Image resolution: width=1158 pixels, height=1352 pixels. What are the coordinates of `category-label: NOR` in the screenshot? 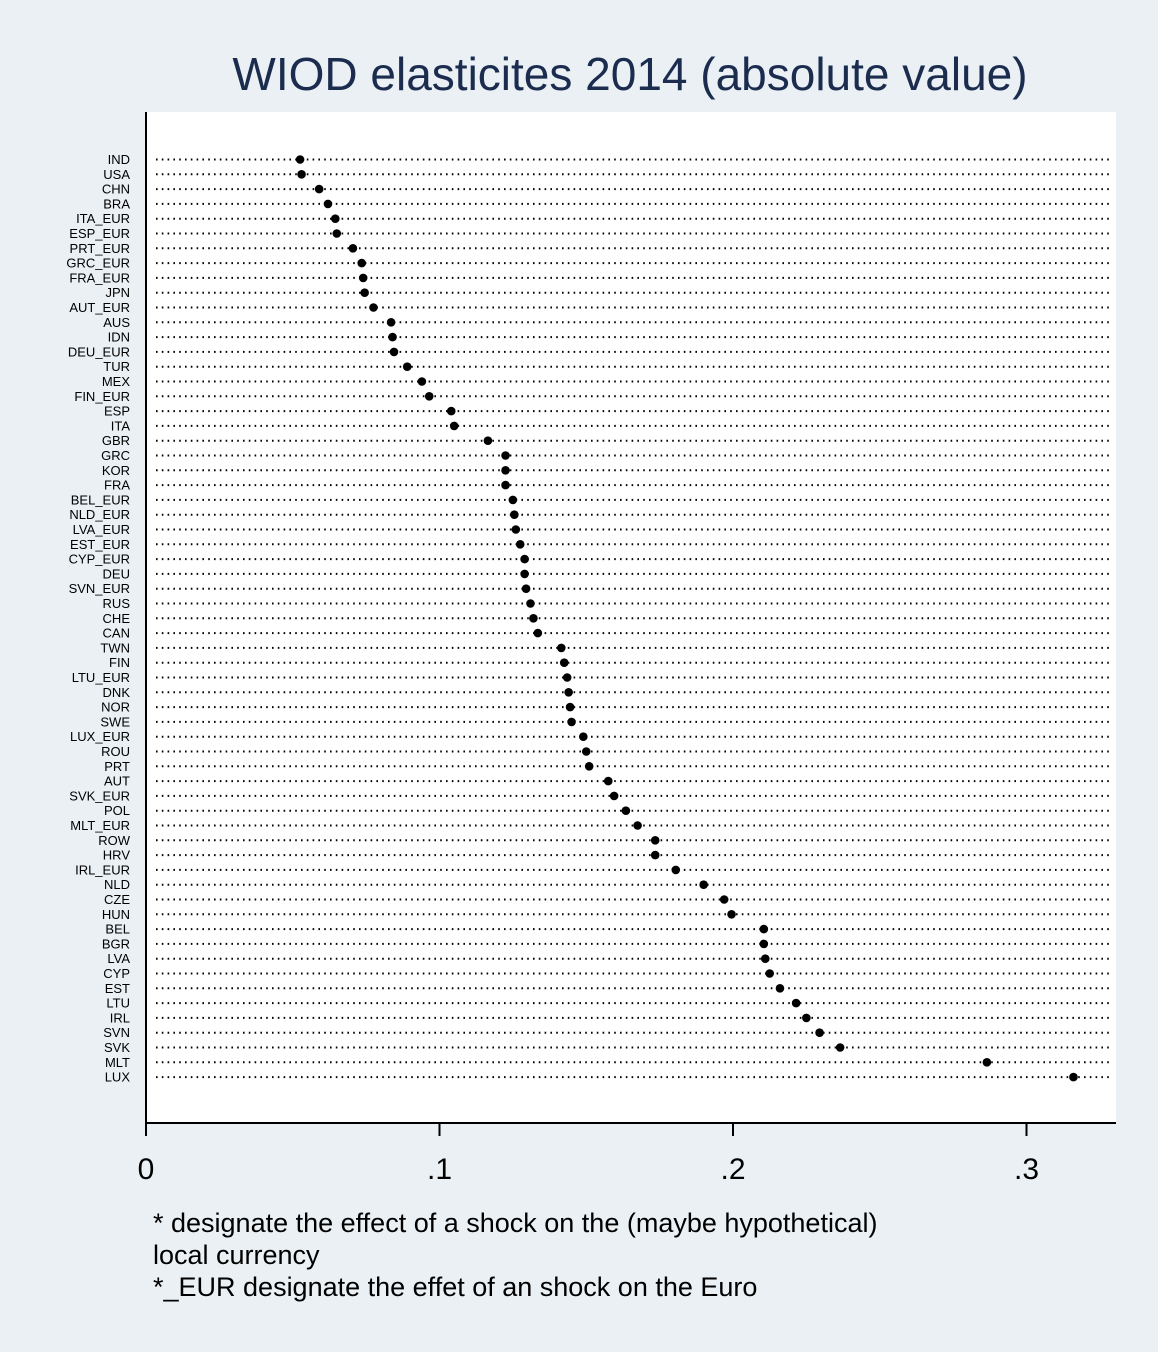 It's located at (115, 707).